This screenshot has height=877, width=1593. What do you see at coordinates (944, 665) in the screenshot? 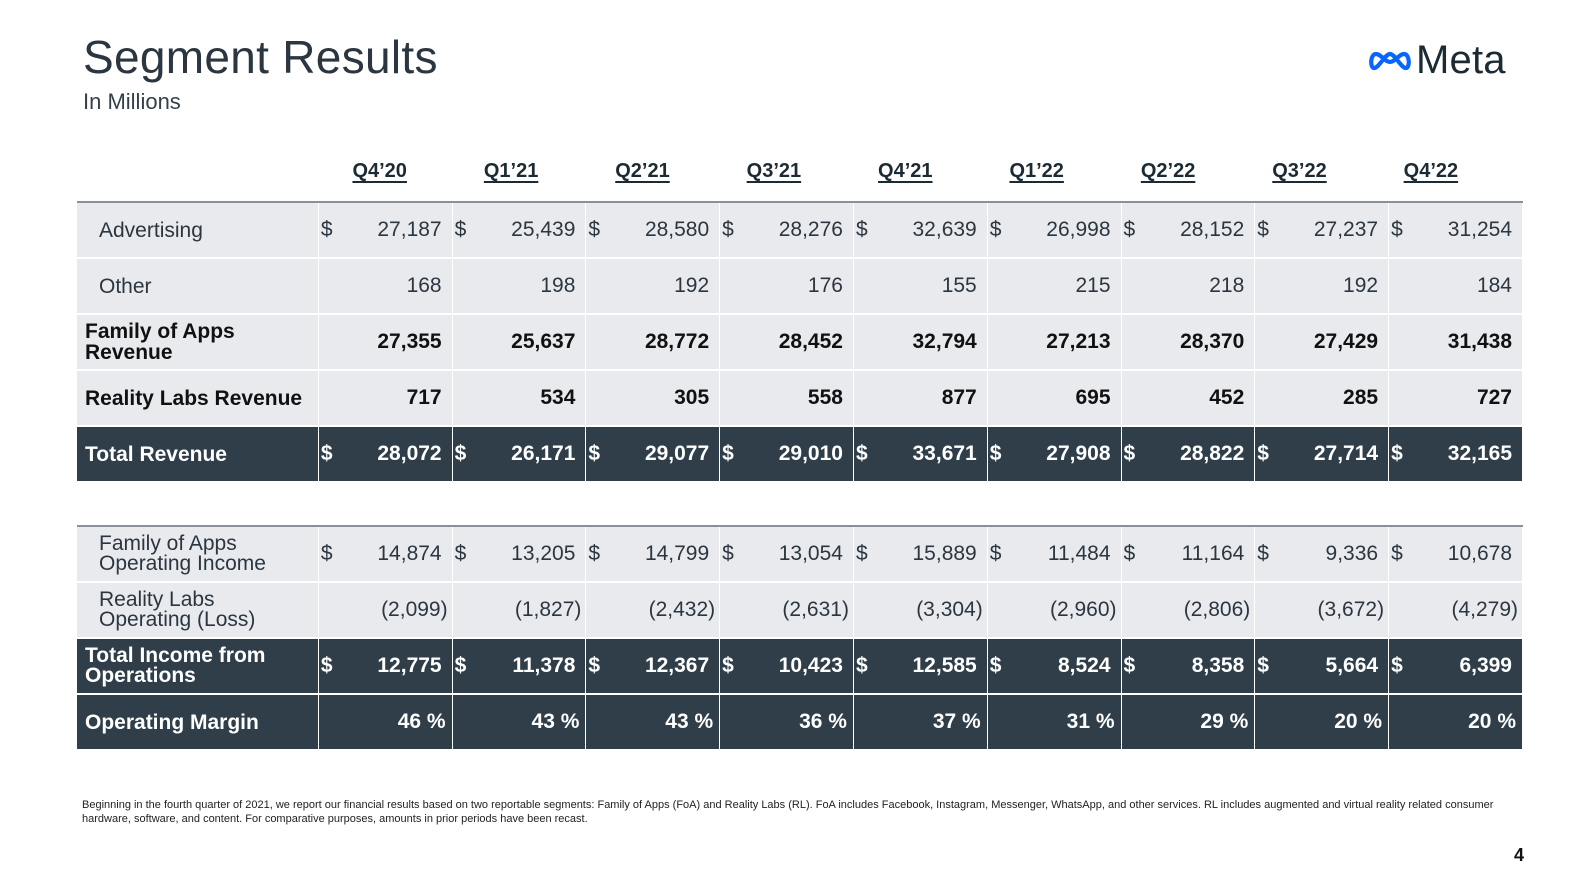
I see `value-text: 12,585` at bounding box center [944, 665].